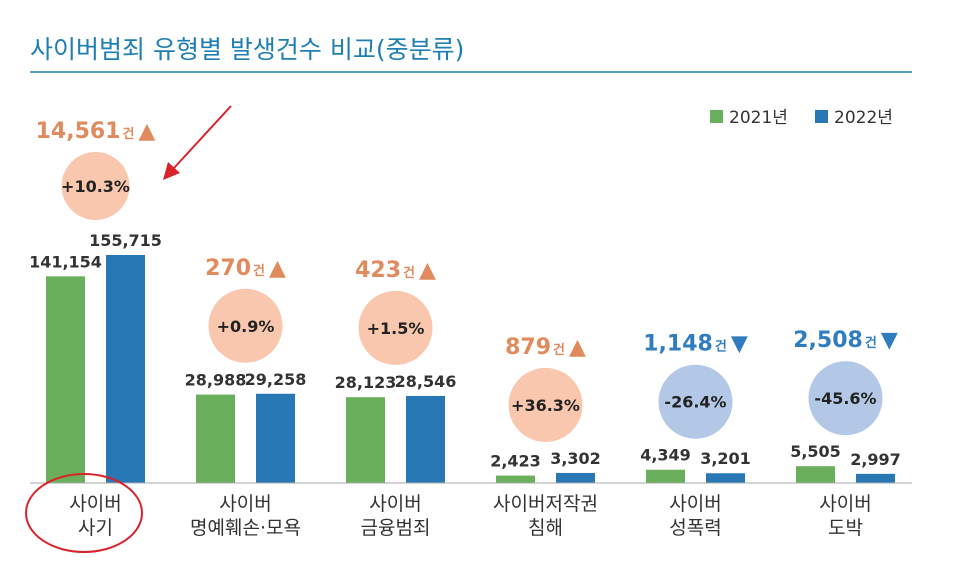  I want to click on legend-label-2022: 2022년, so click(863, 118).